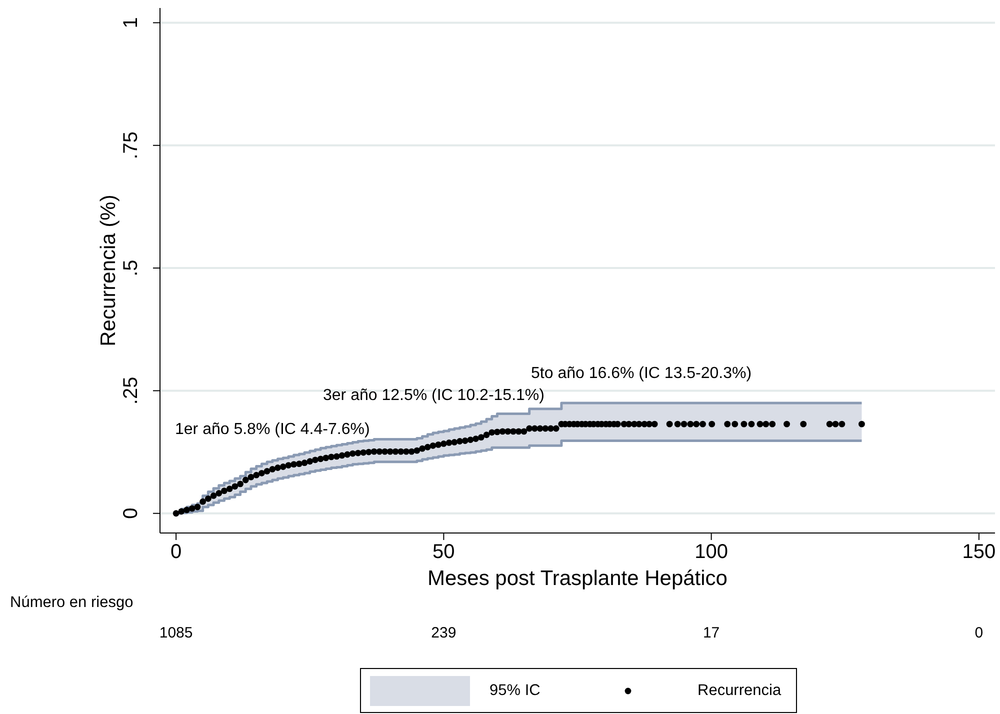 This screenshot has width=1000, height=714. What do you see at coordinates (740, 691) in the screenshot?
I see `text: Recurrencia` at bounding box center [740, 691].